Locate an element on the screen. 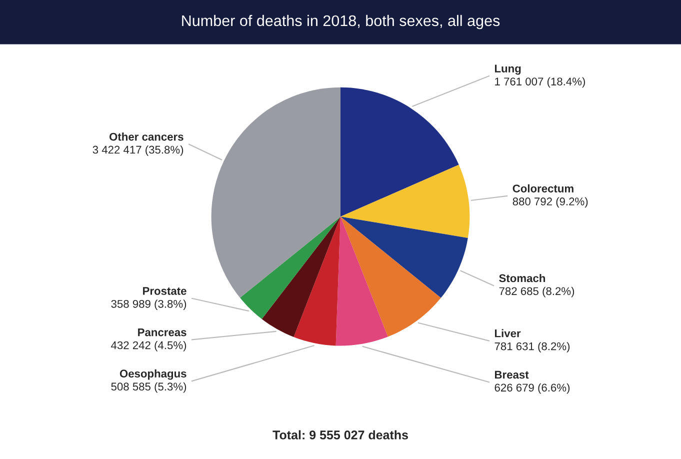 The image size is (681, 459). data-label: 358 989 (3.8%) is located at coordinates (148, 305).